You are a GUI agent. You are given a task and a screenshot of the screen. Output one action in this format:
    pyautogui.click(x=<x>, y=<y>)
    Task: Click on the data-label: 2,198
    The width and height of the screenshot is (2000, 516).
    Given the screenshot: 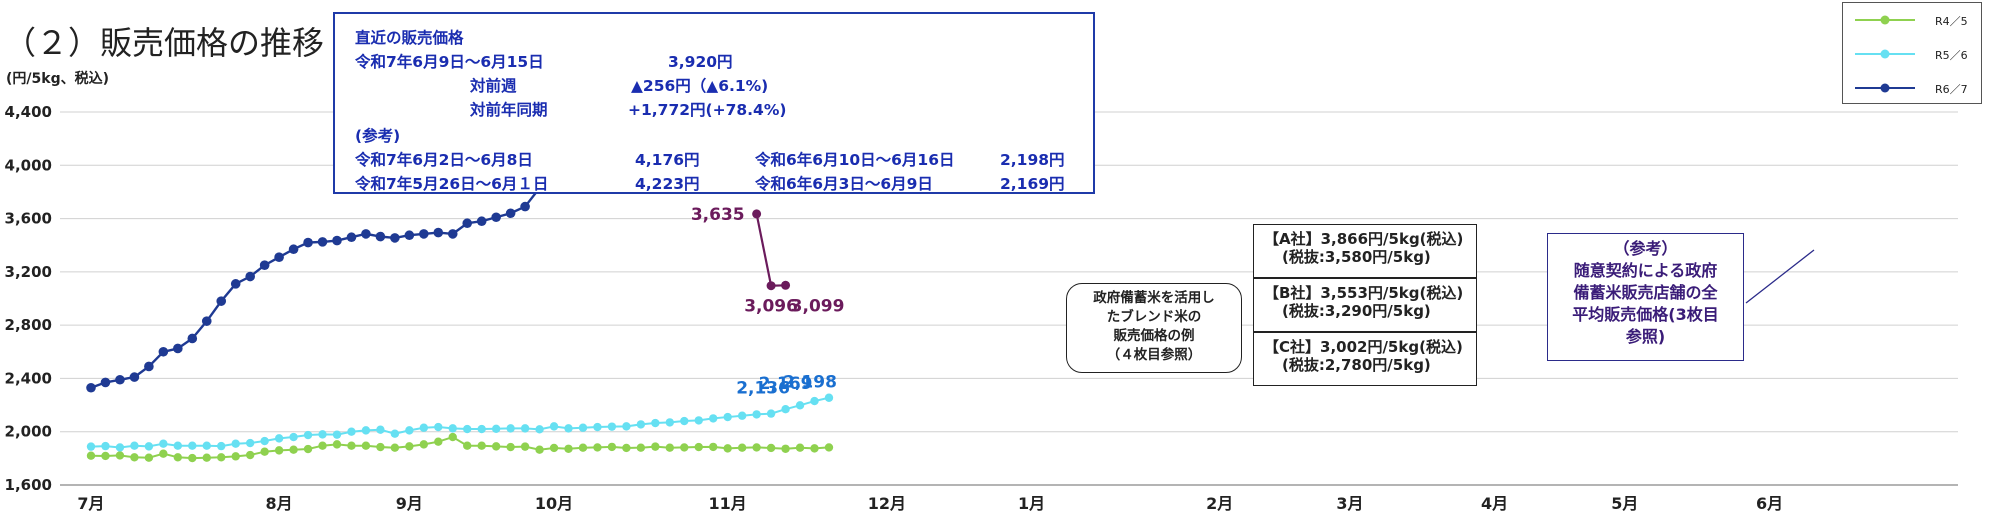 What is the action you would take?
    pyautogui.click(x=810, y=382)
    